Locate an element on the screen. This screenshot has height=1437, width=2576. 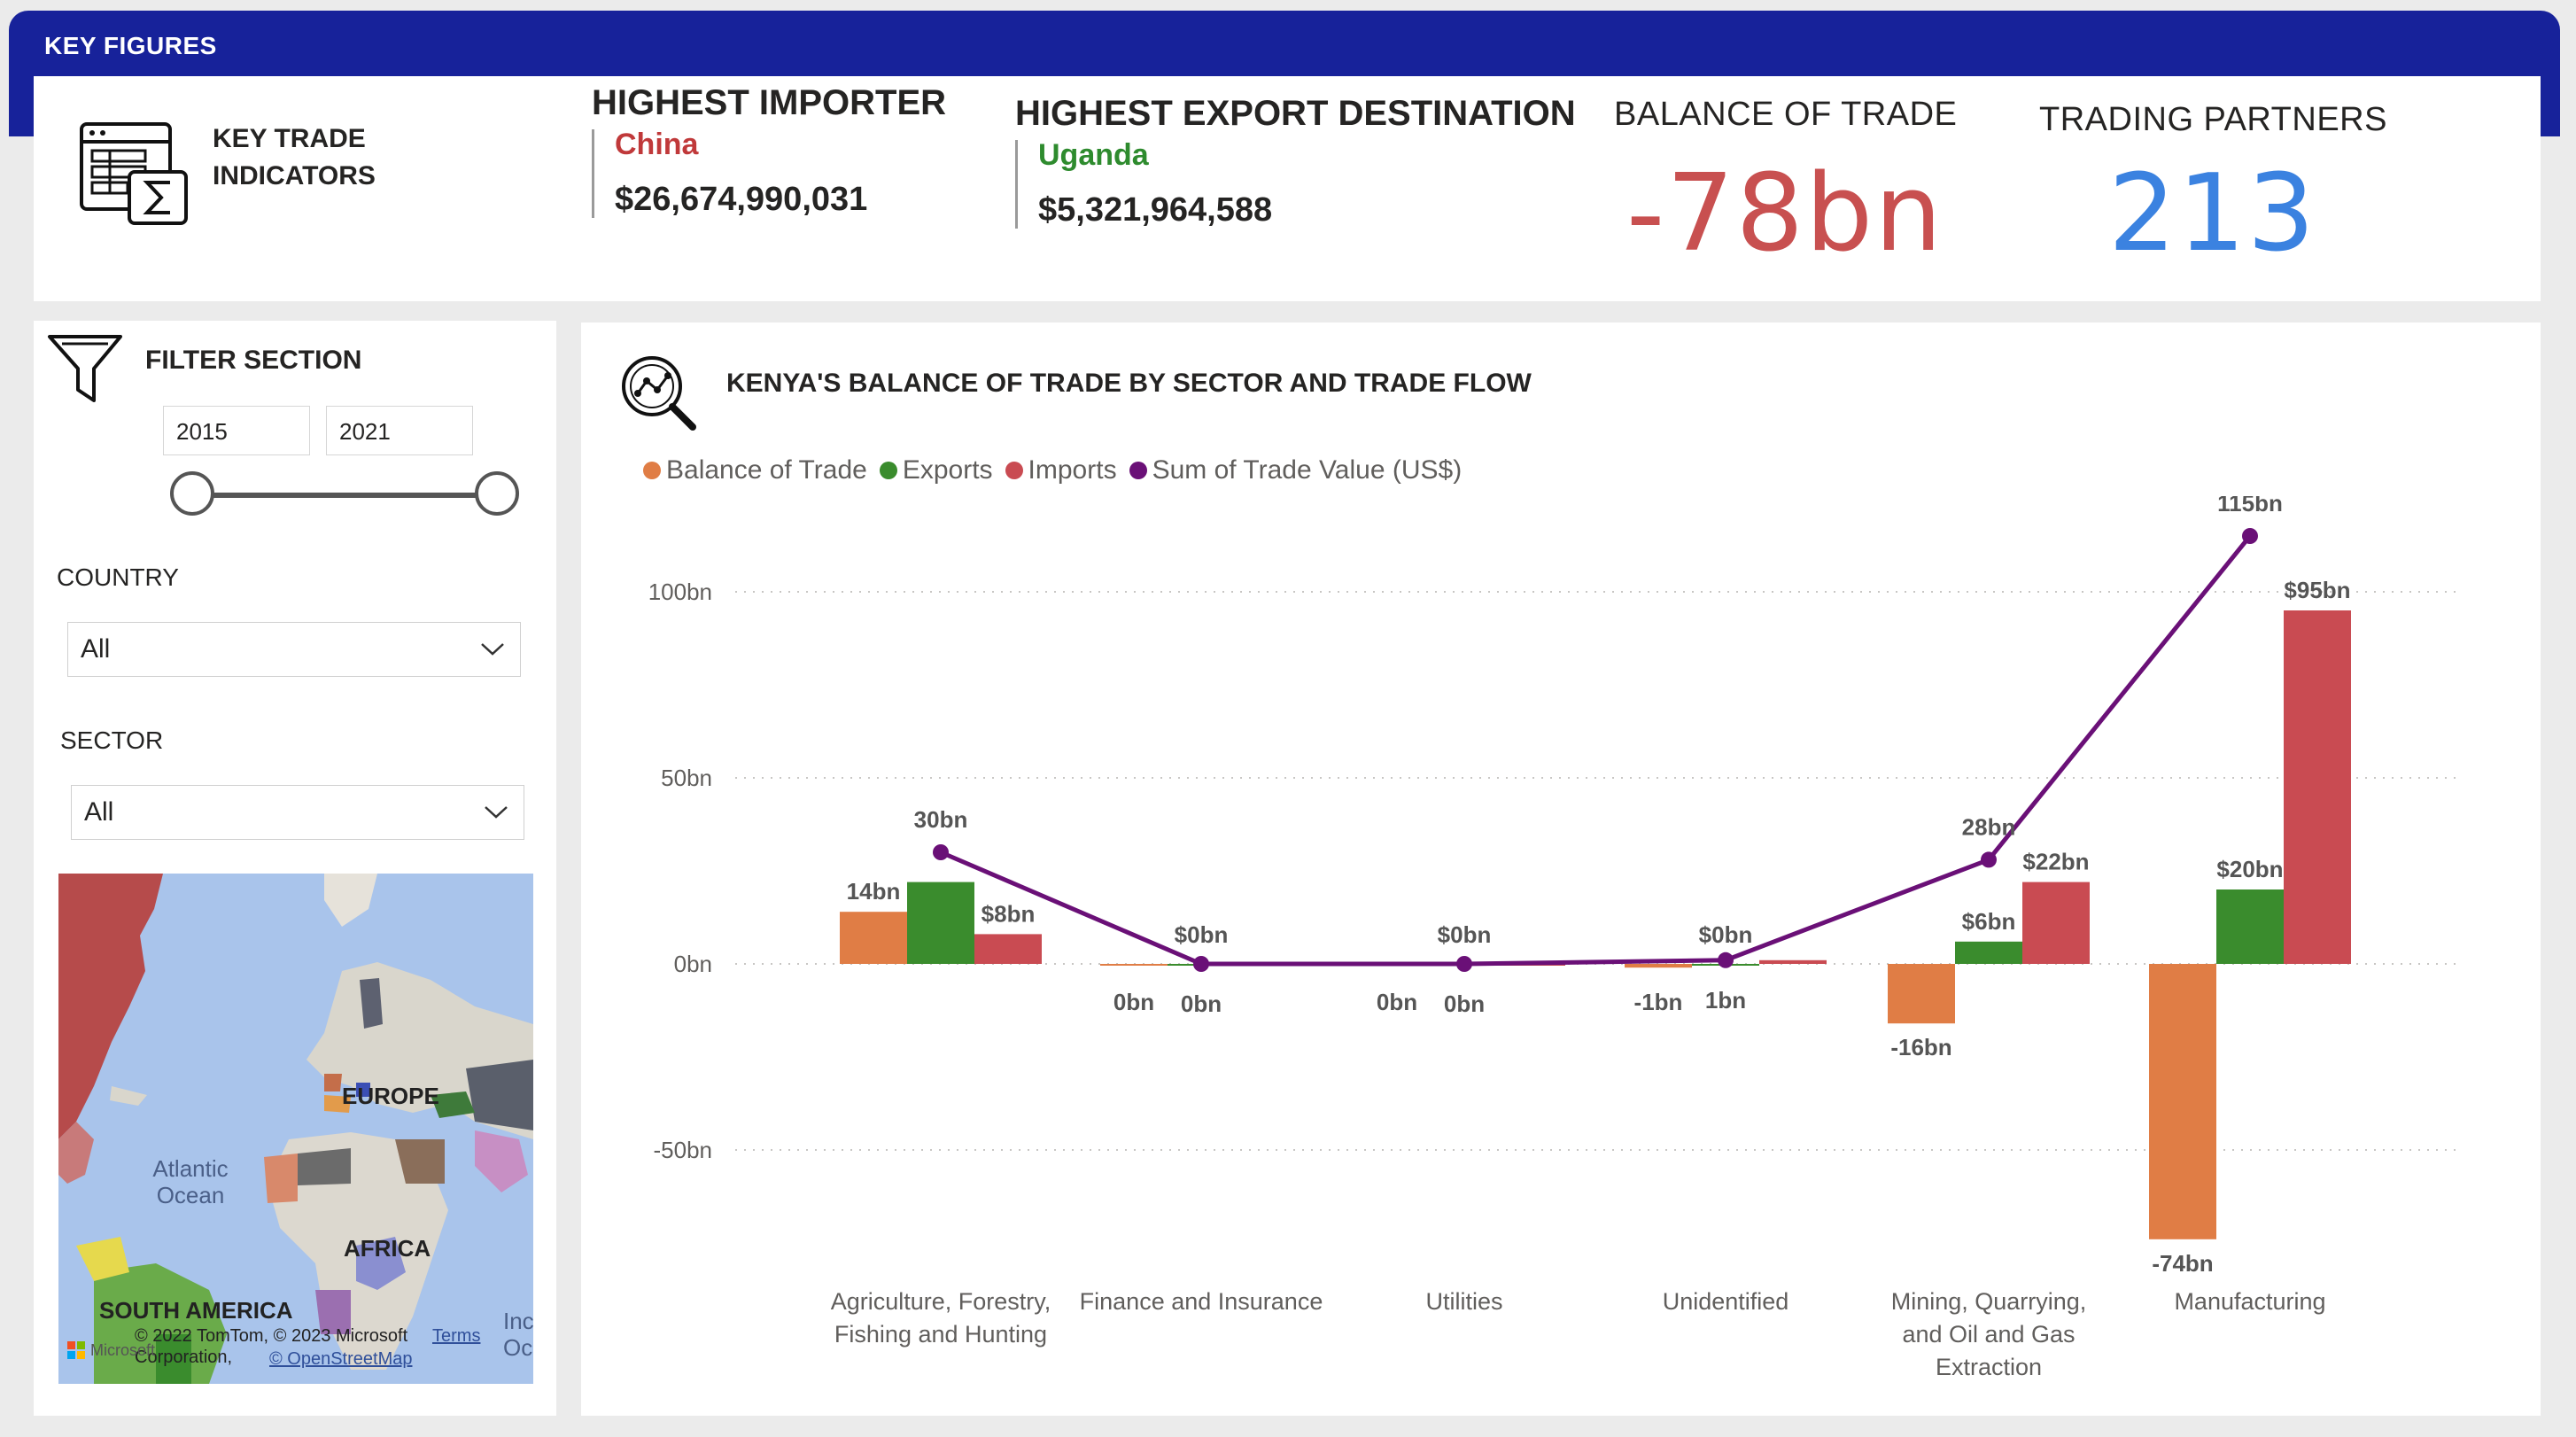
year-slider-track is located at coordinates (347, 496).